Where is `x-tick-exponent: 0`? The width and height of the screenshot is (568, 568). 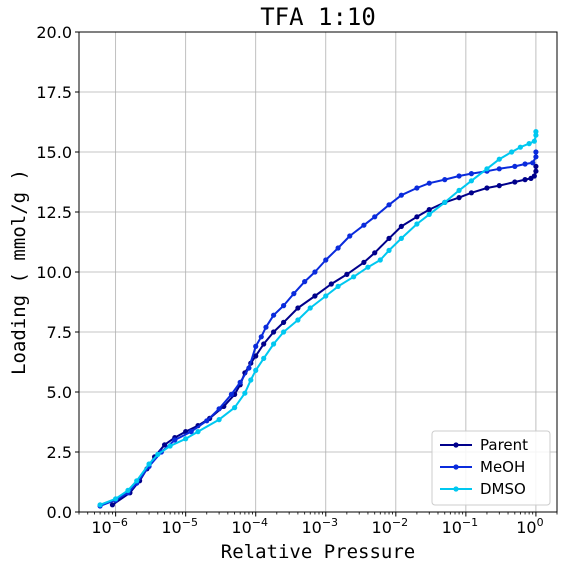
x-tick-exponent: 0 is located at coordinates (540, 522).